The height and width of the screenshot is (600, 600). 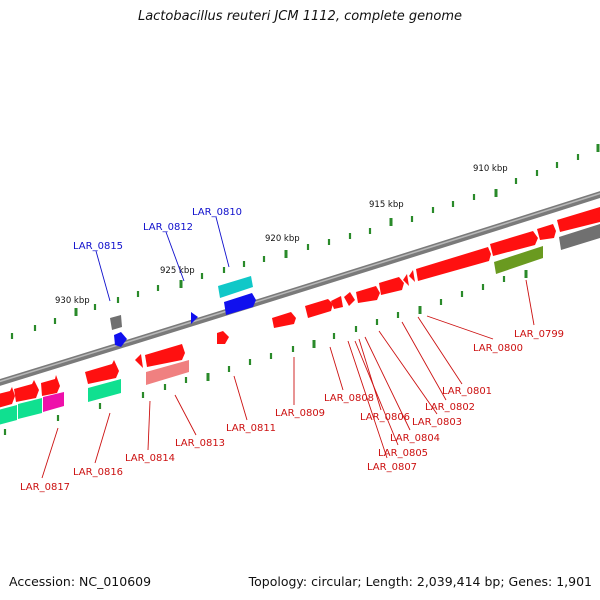 What do you see at coordinates (167, 372) in the screenshot?
I see `gene-lar-0813-rev` at bounding box center [167, 372].